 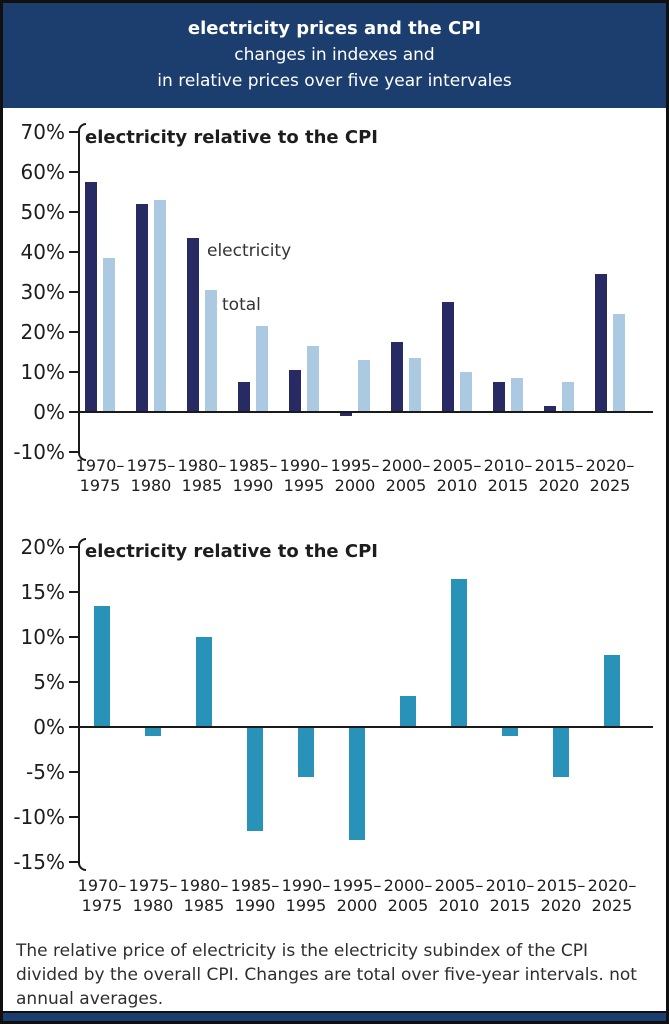 I want to click on header-subtitle-line1: changes in indexes and, so click(x=334, y=55).